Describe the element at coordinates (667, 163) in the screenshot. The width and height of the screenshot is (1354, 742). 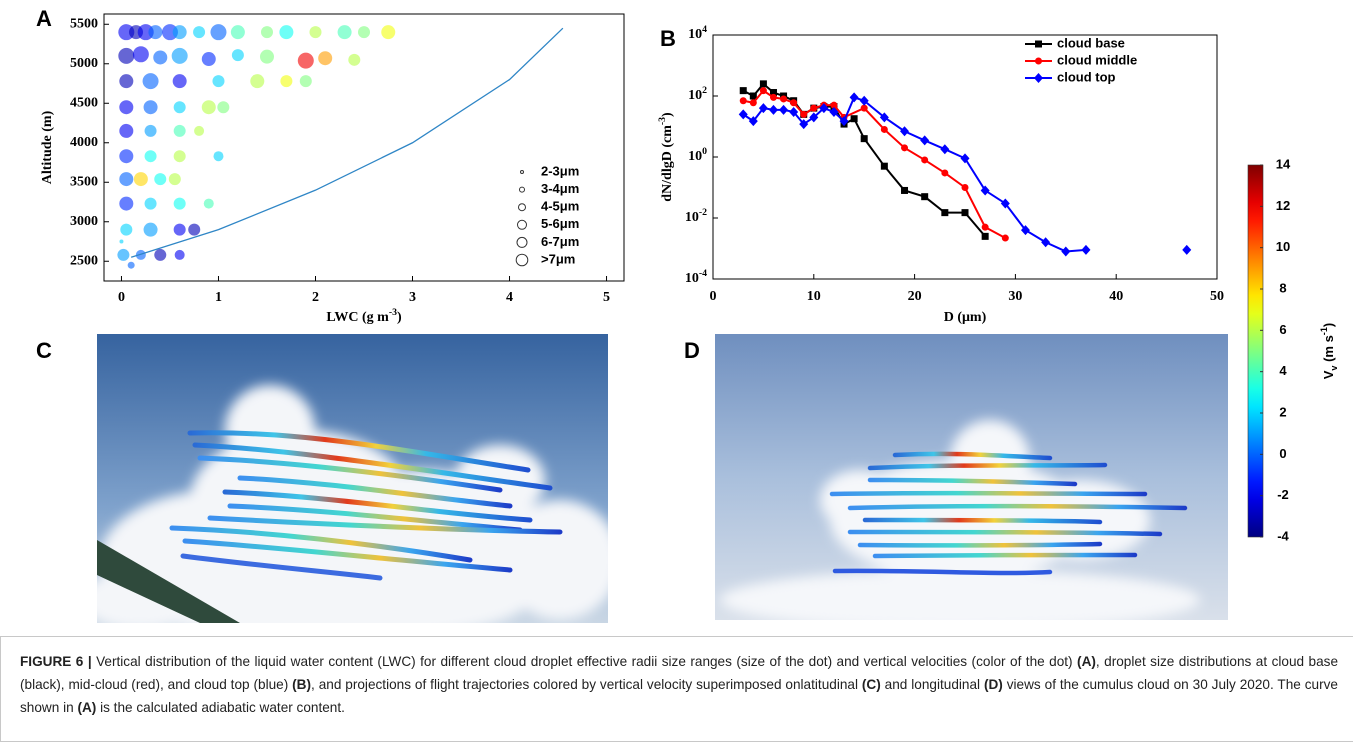
I see `label-part: dN/dlgD (cm` at that location.